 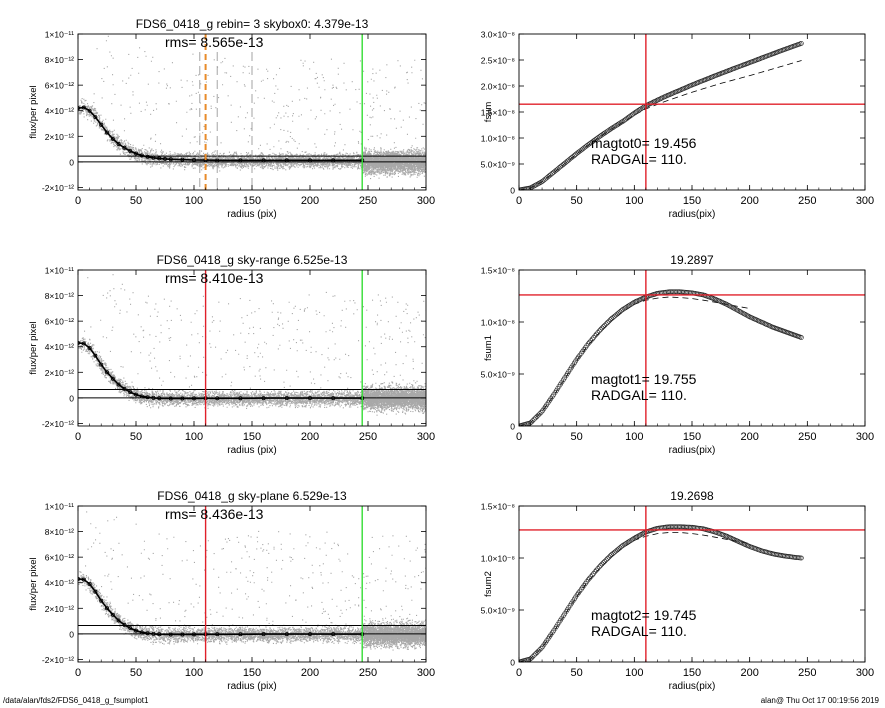 What do you see at coordinates (194, 673) in the screenshot?
I see `x-tick-label: 100` at bounding box center [194, 673].